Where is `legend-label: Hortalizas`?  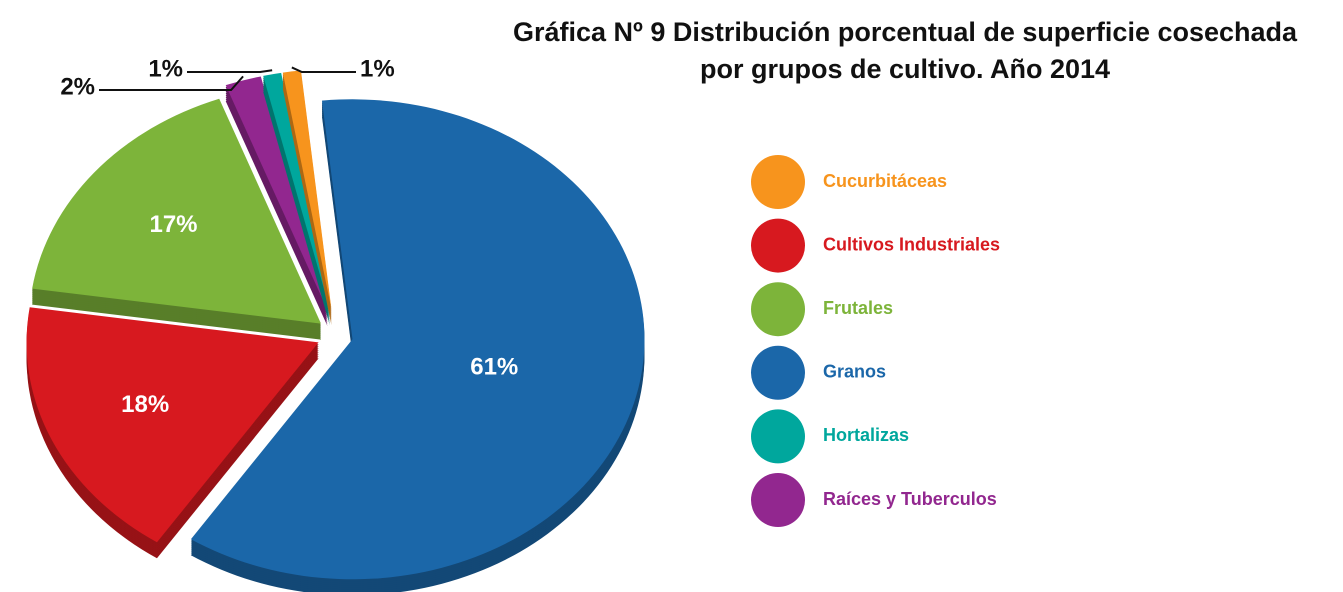
legend-label: Hortalizas is located at coordinates (866, 435).